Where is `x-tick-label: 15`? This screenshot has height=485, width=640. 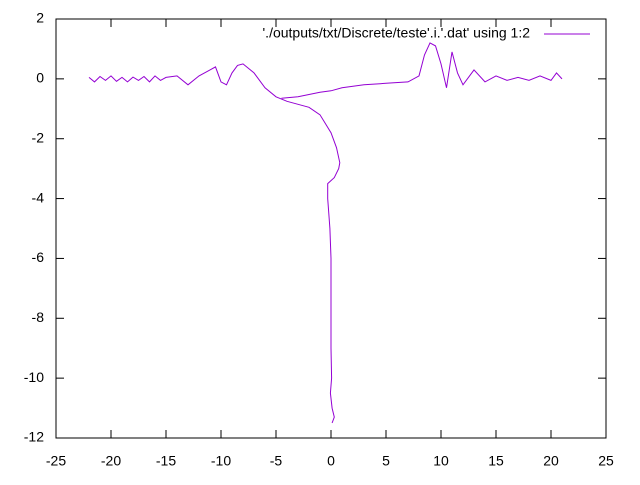 x-tick-label: 15 is located at coordinates (496, 461).